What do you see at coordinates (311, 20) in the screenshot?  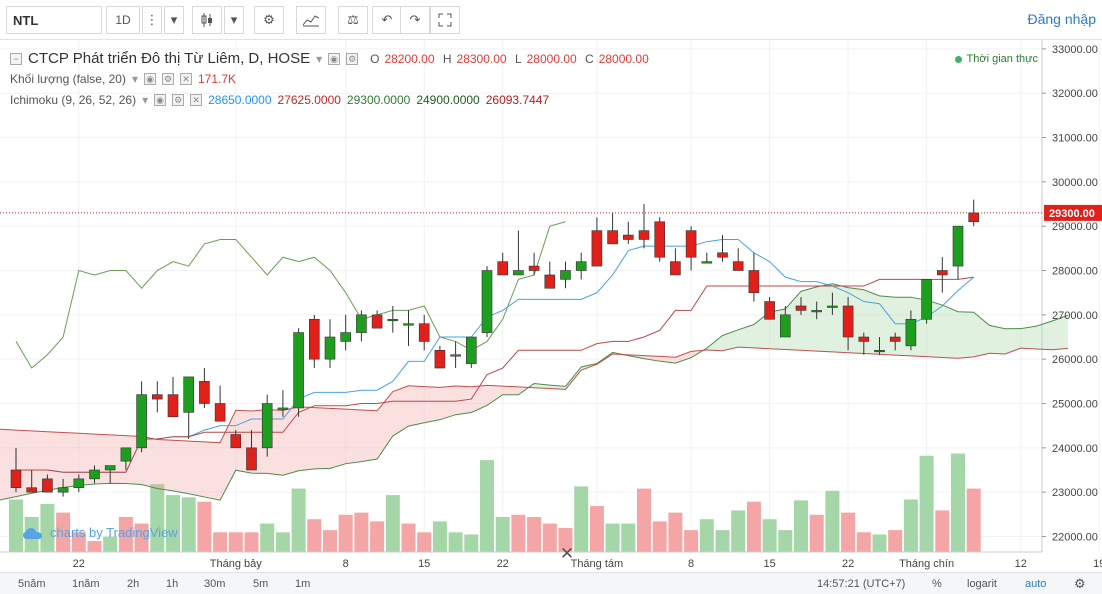 I see `indicators-icon` at bounding box center [311, 20].